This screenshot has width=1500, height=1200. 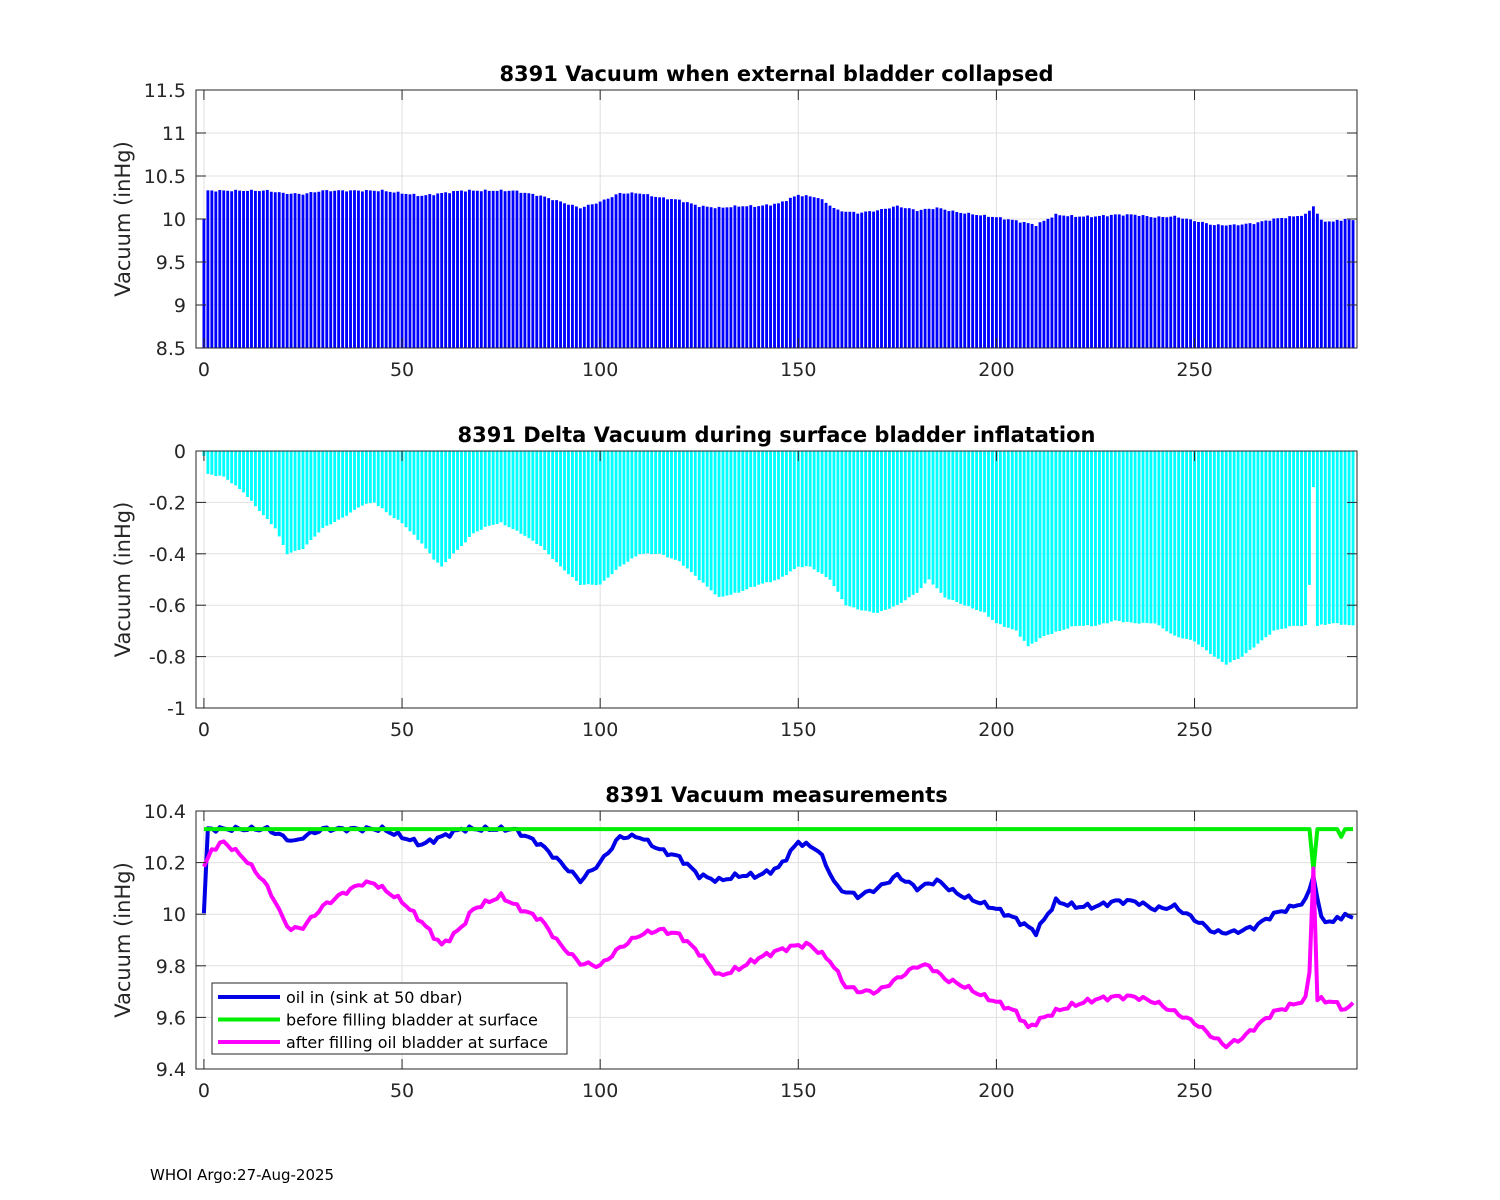 I want to click on y-tick-label: 10, so click(x=174, y=220).